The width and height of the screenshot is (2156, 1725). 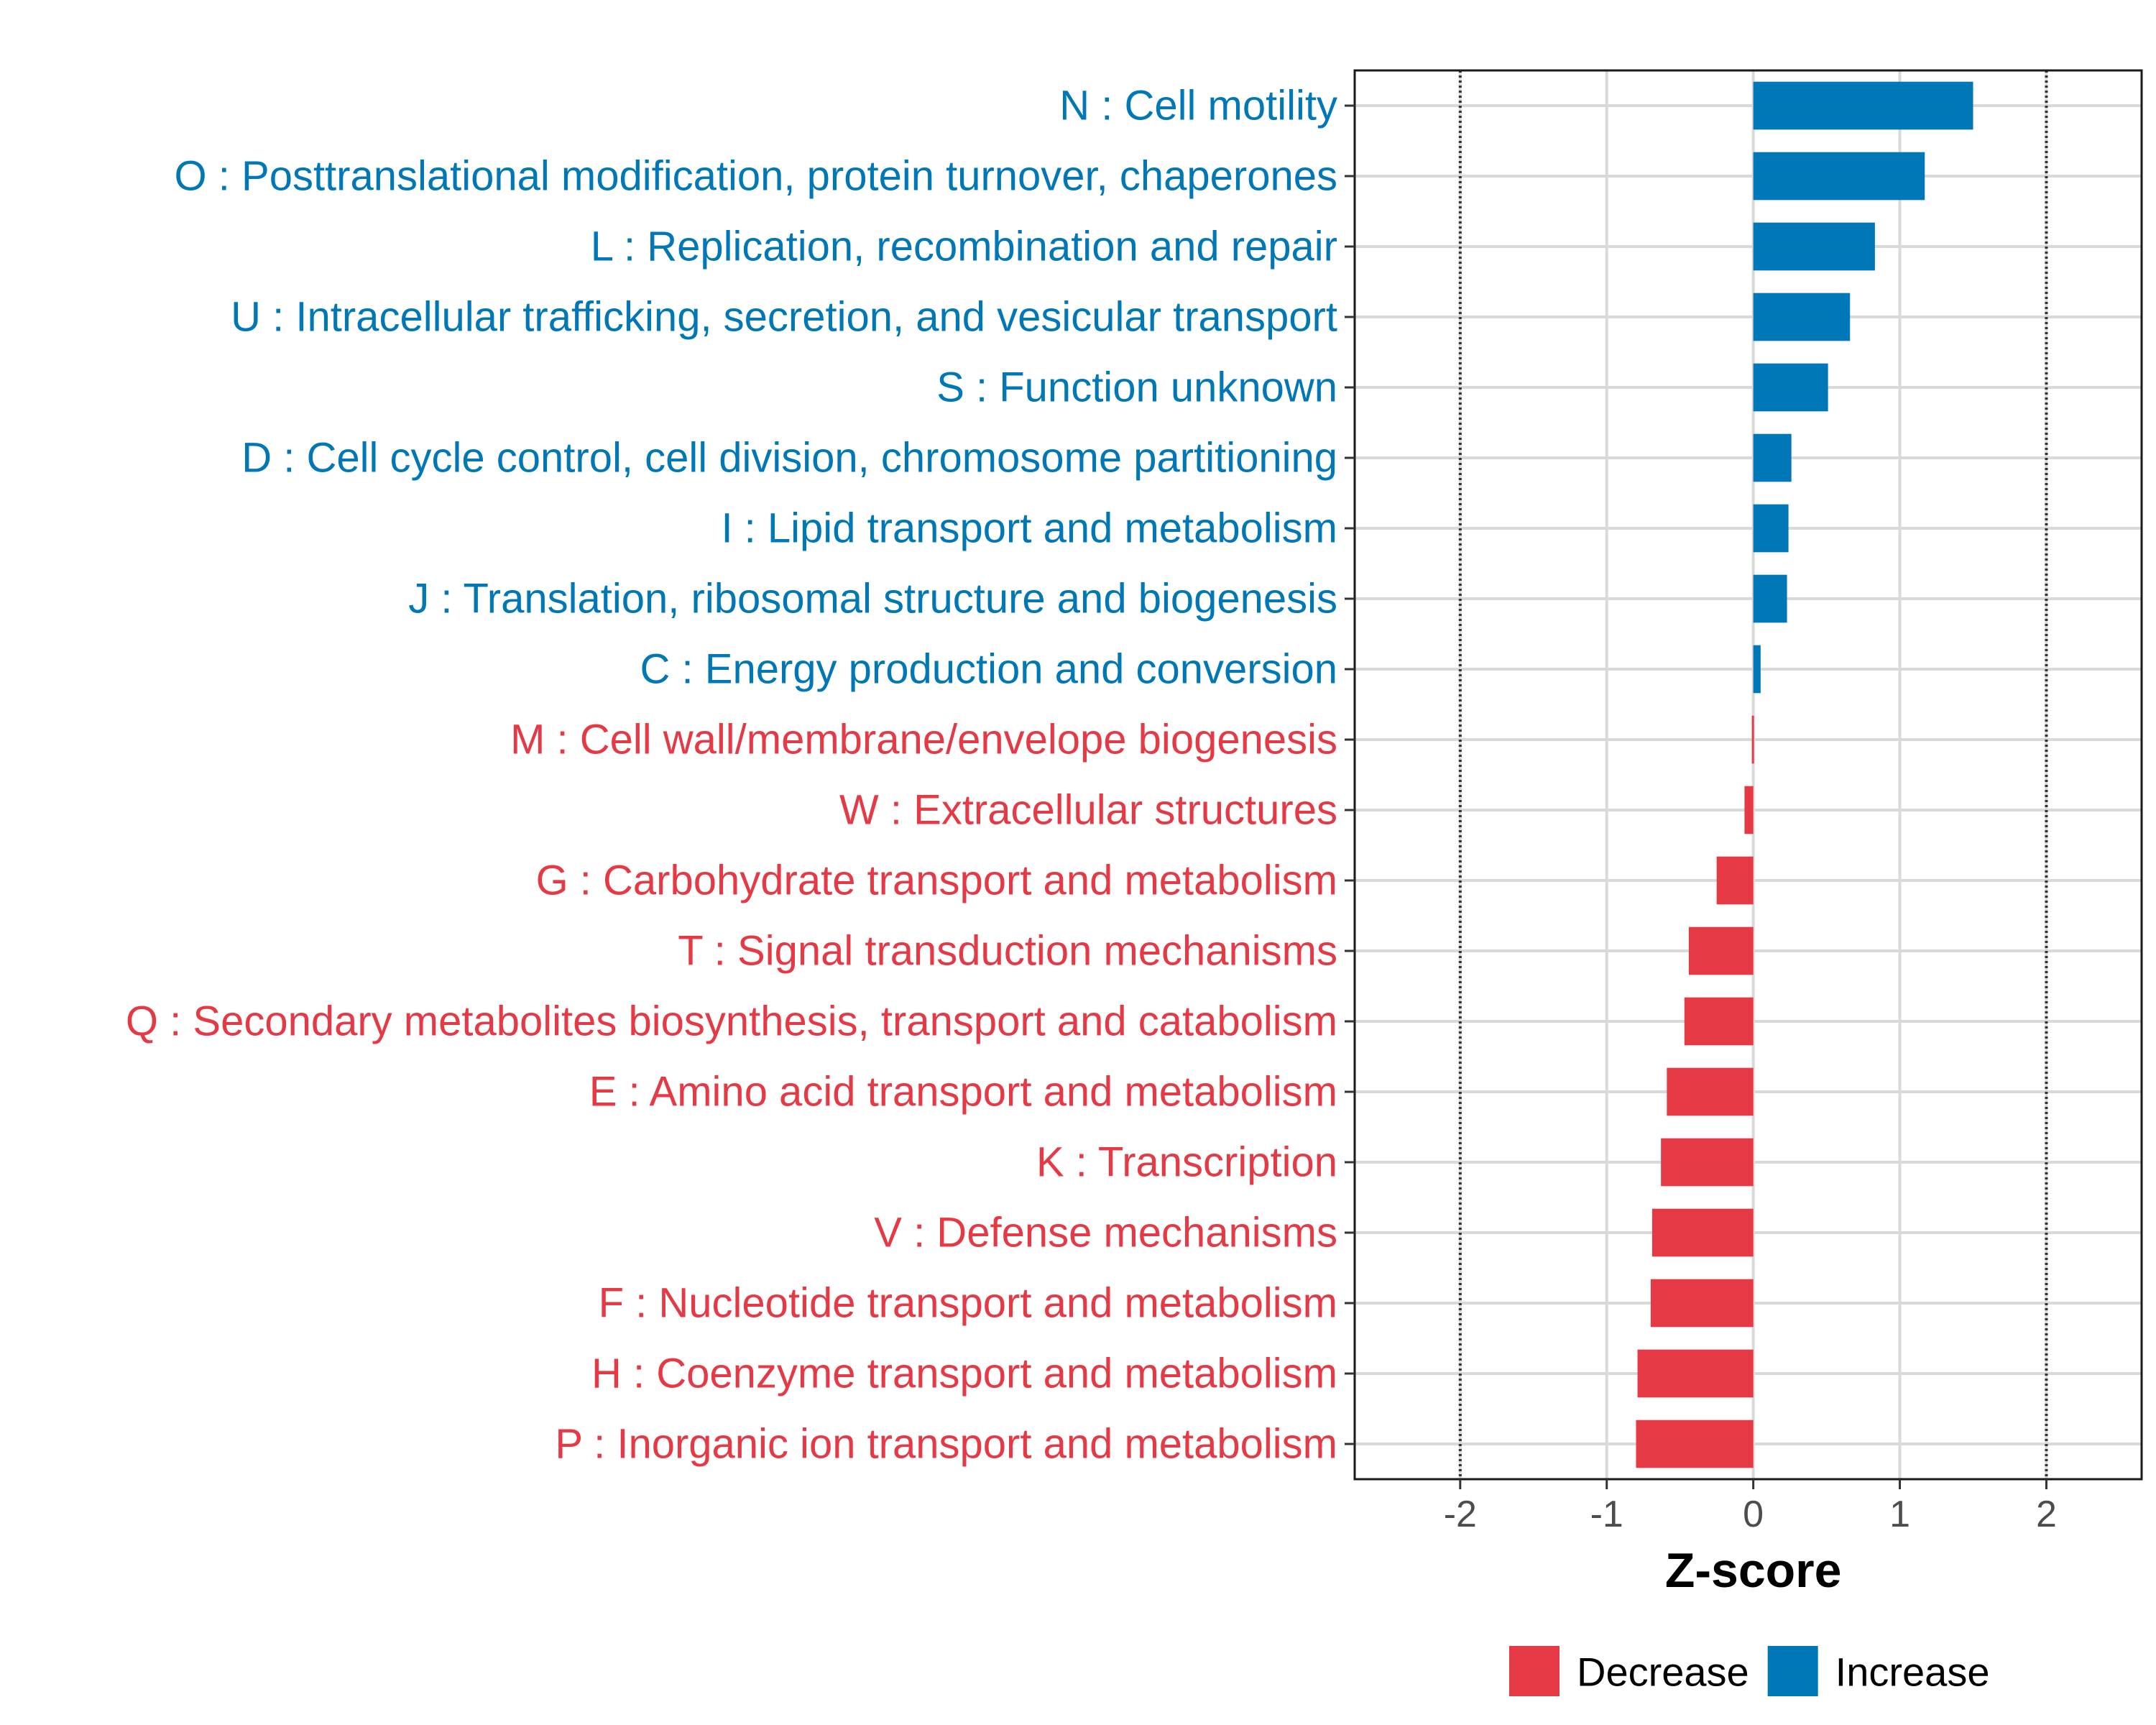 I want to click on category-label: W : Extracellular structures, so click(x=1088, y=810).